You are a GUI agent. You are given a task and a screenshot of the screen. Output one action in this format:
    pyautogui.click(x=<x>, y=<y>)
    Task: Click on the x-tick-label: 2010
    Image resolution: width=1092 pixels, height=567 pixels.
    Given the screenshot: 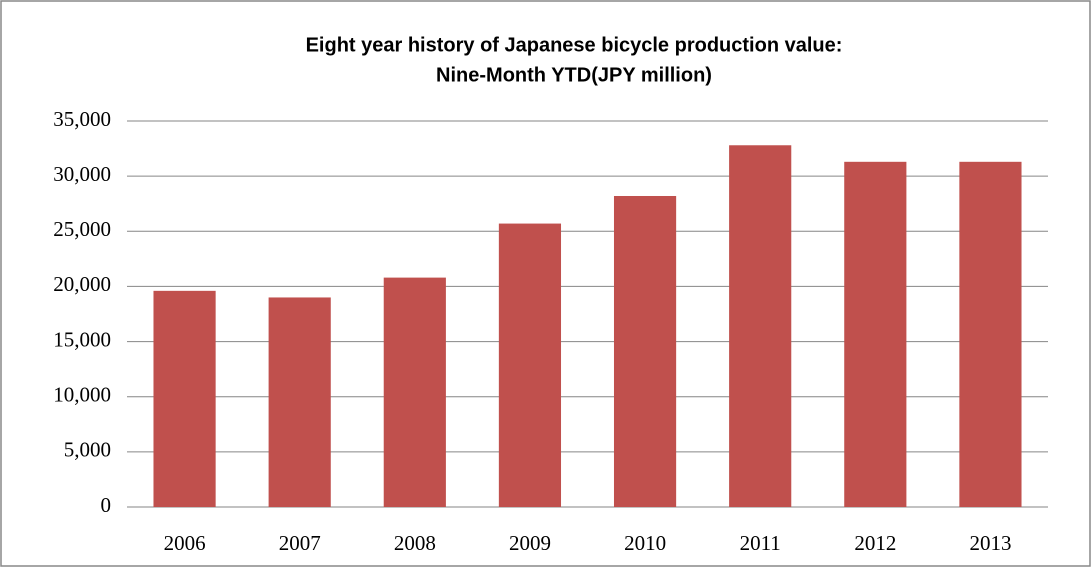 What is the action you would take?
    pyautogui.click(x=645, y=543)
    